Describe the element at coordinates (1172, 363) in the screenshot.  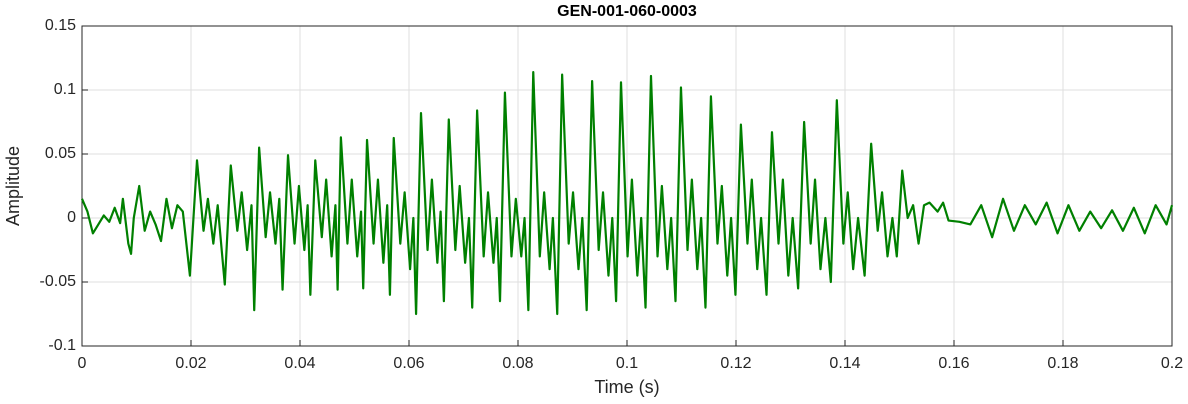
I see `x-tick-label: 0.2` at that location.